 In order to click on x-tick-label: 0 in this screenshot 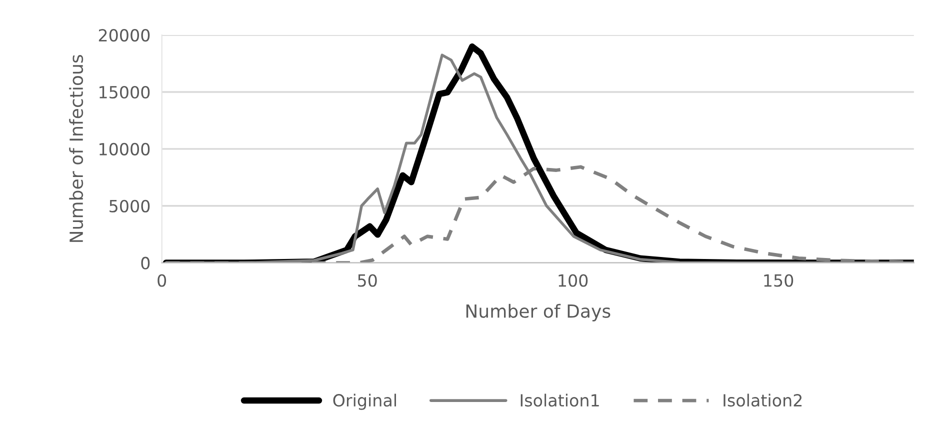, I will do `click(162, 280)`.